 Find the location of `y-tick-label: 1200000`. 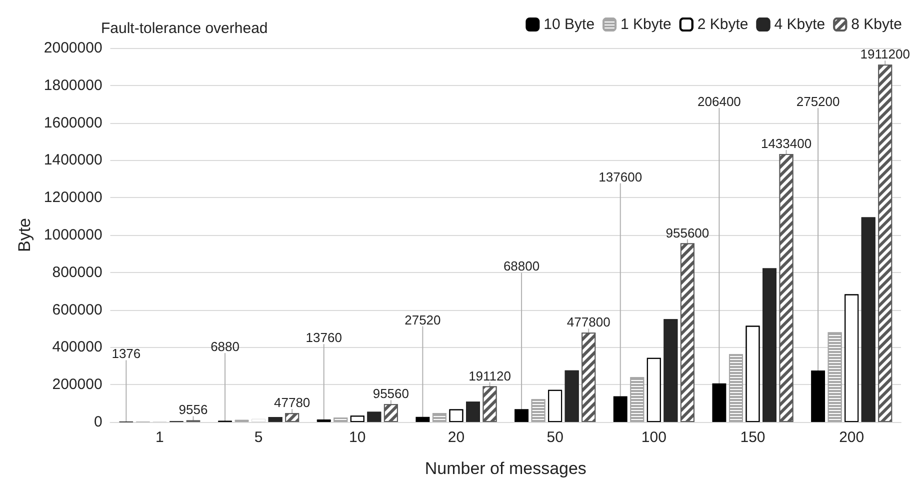

y-tick-label: 1200000 is located at coordinates (73, 197).